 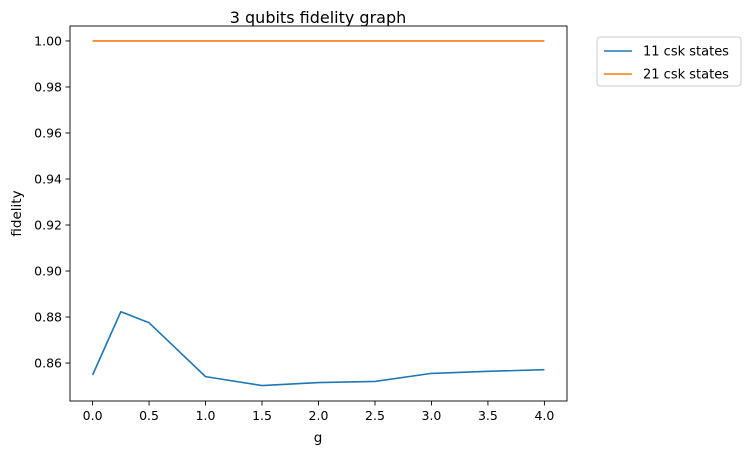 I want to click on y-axis-ticks: 0.86 0.88 0.90 0.92 0.94 0.96 0.98 1.00, so click(x=52, y=202).